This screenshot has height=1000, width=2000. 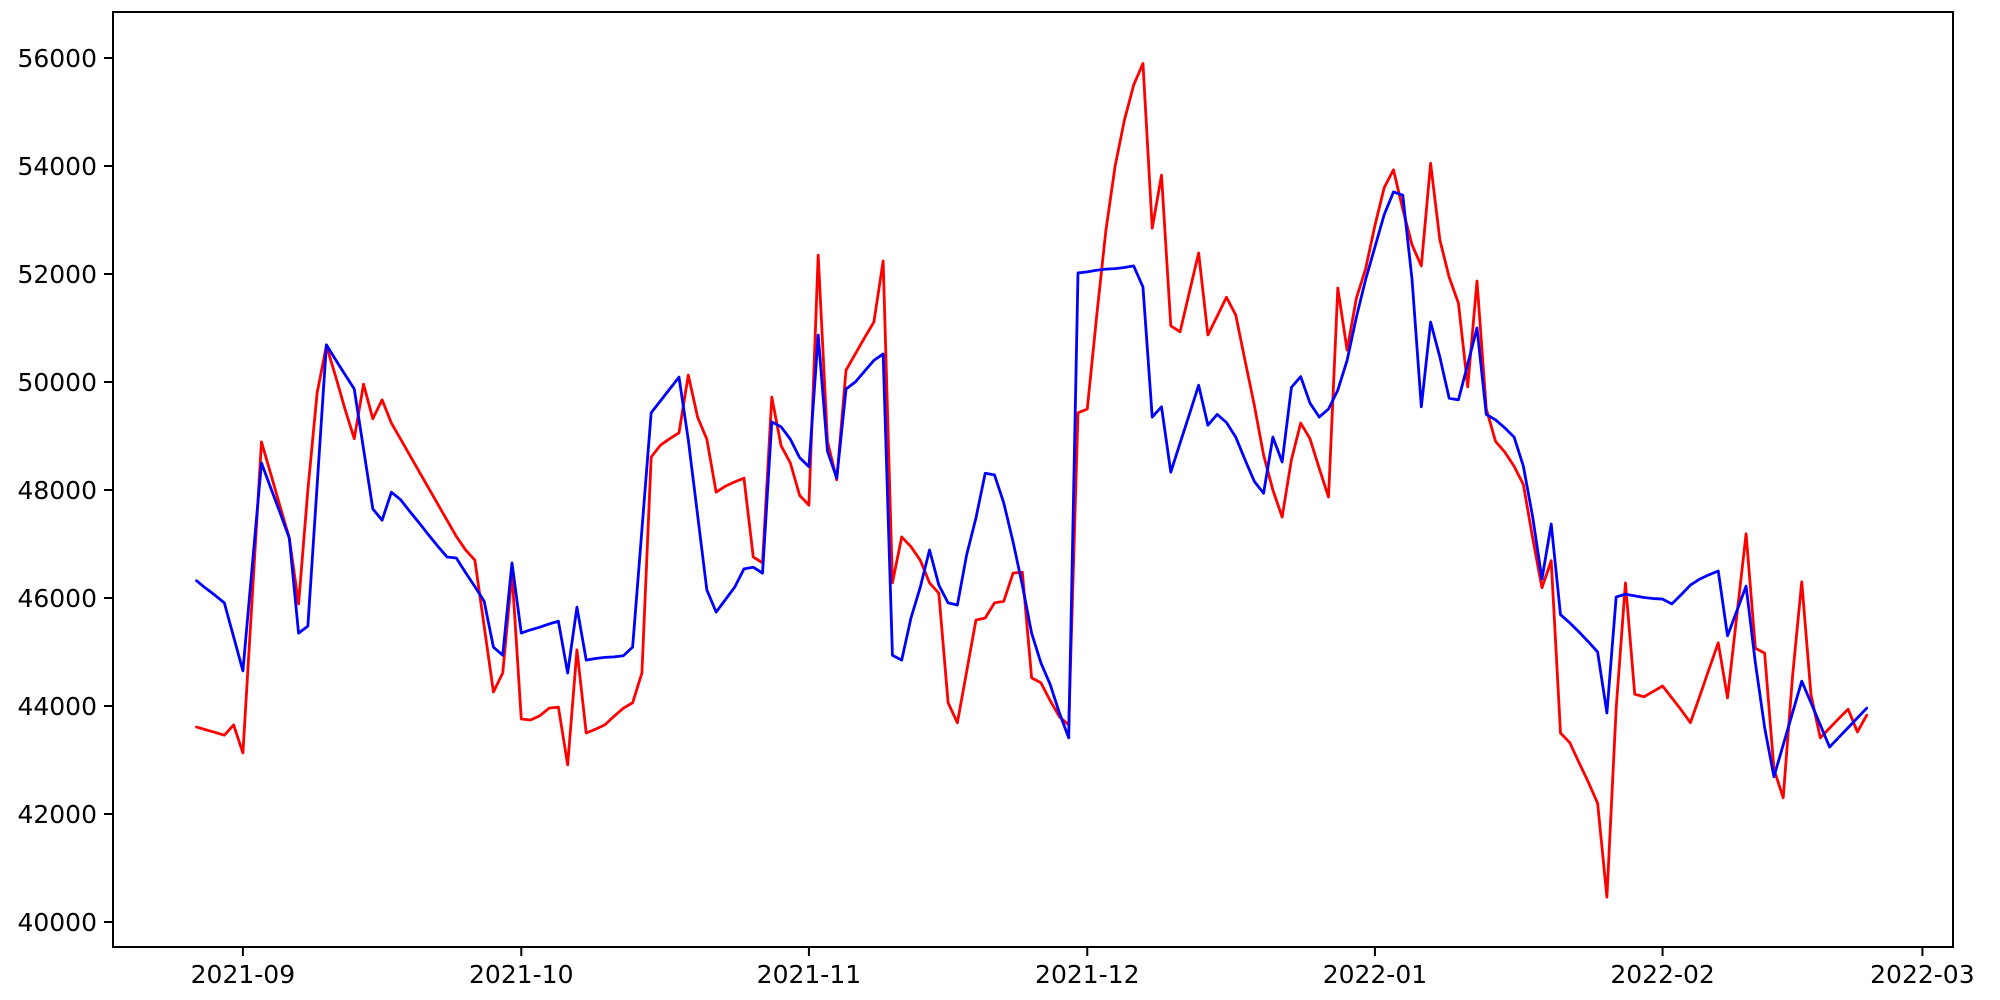 What do you see at coordinates (521, 974) in the screenshot?
I see `x-axis-tick-label: 2021-10` at bounding box center [521, 974].